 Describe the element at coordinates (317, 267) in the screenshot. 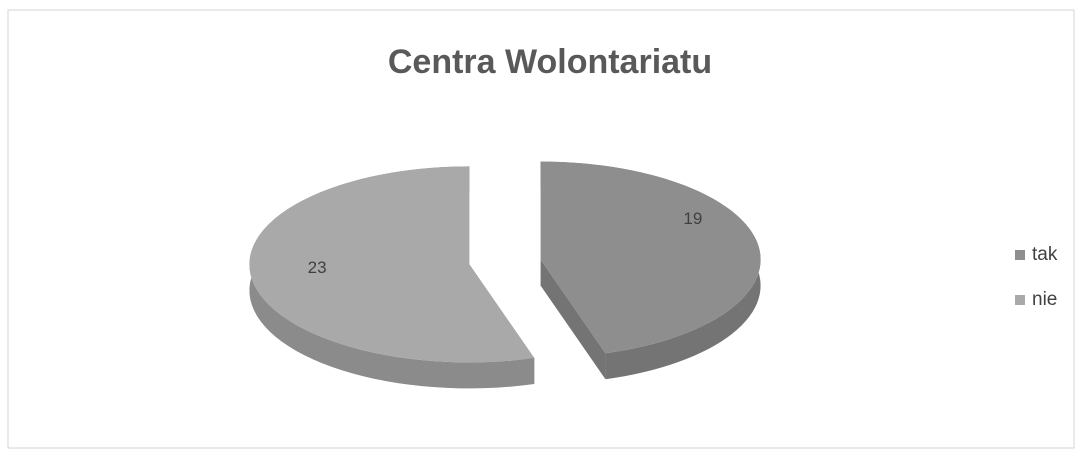

I see `data-label: 23` at that location.